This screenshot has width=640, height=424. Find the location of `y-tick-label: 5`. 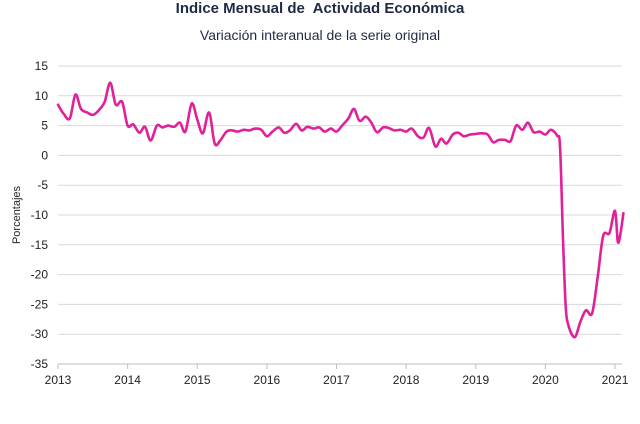

y-tick-label: 5 is located at coordinates (44, 126).